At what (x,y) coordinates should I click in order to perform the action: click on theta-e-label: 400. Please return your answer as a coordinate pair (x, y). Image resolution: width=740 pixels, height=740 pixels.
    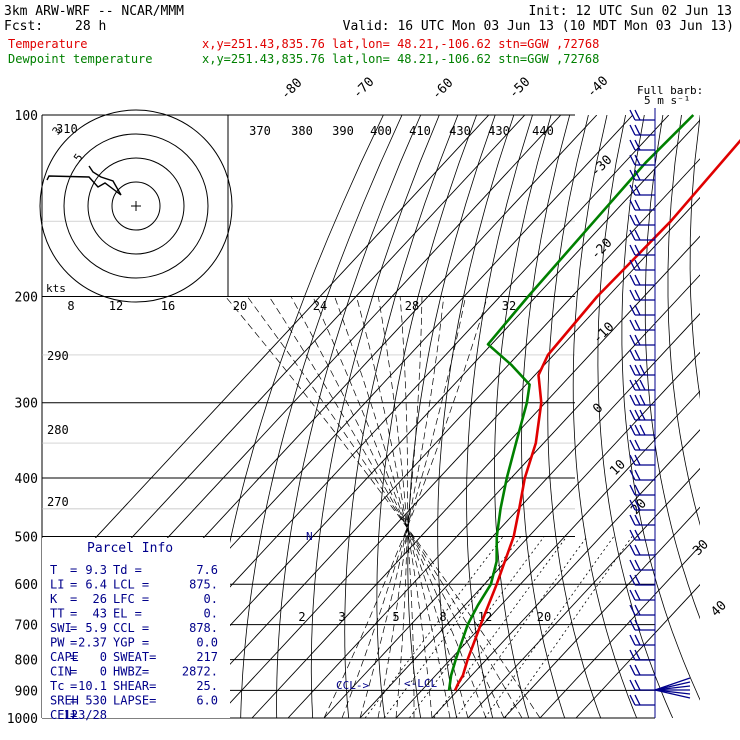
    Looking at the image, I should click on (381, 131).